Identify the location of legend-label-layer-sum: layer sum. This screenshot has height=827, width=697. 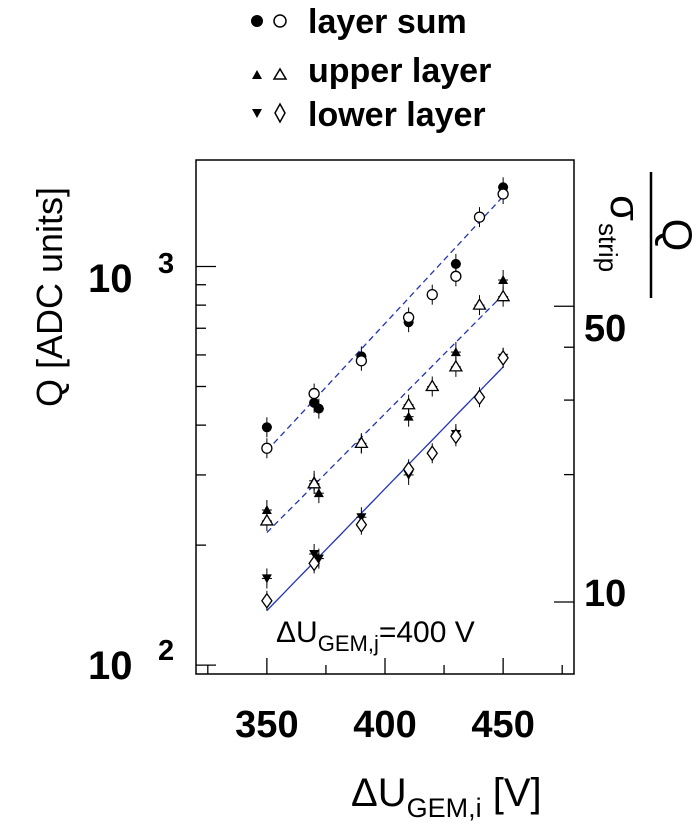
(387, 22).